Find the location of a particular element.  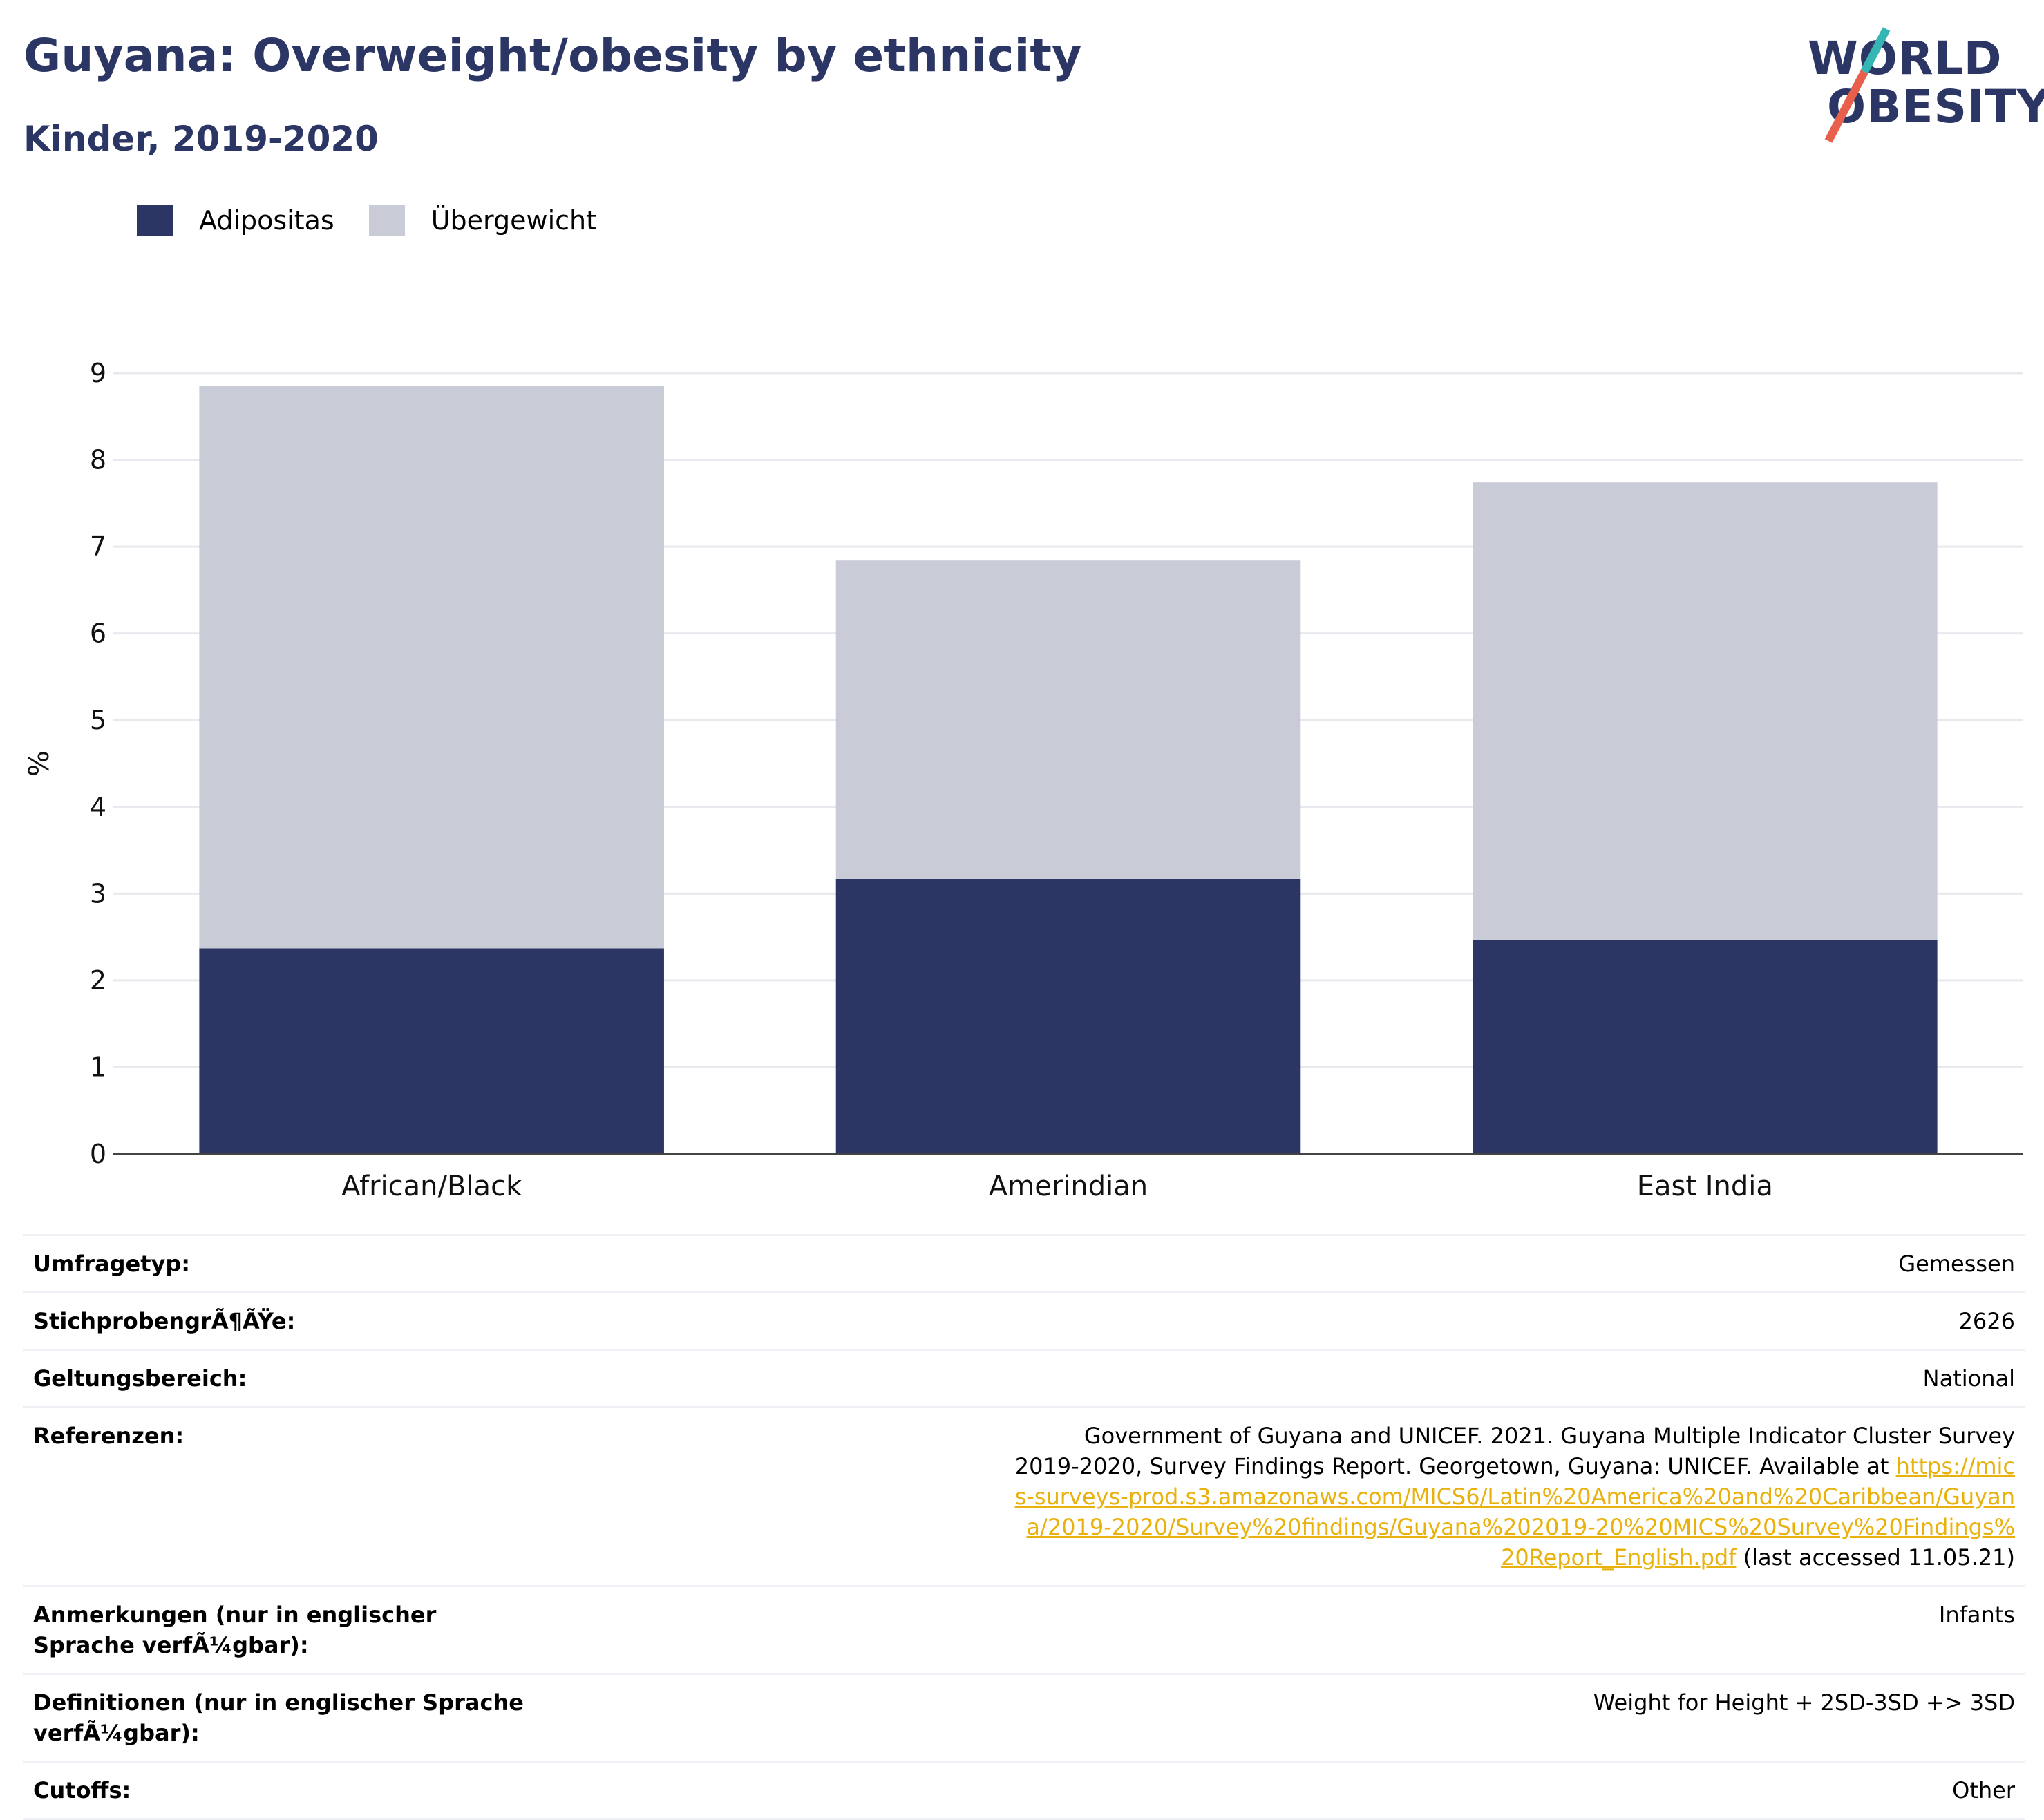

y-tick-label: 2 is located at coordinates (98, 980).